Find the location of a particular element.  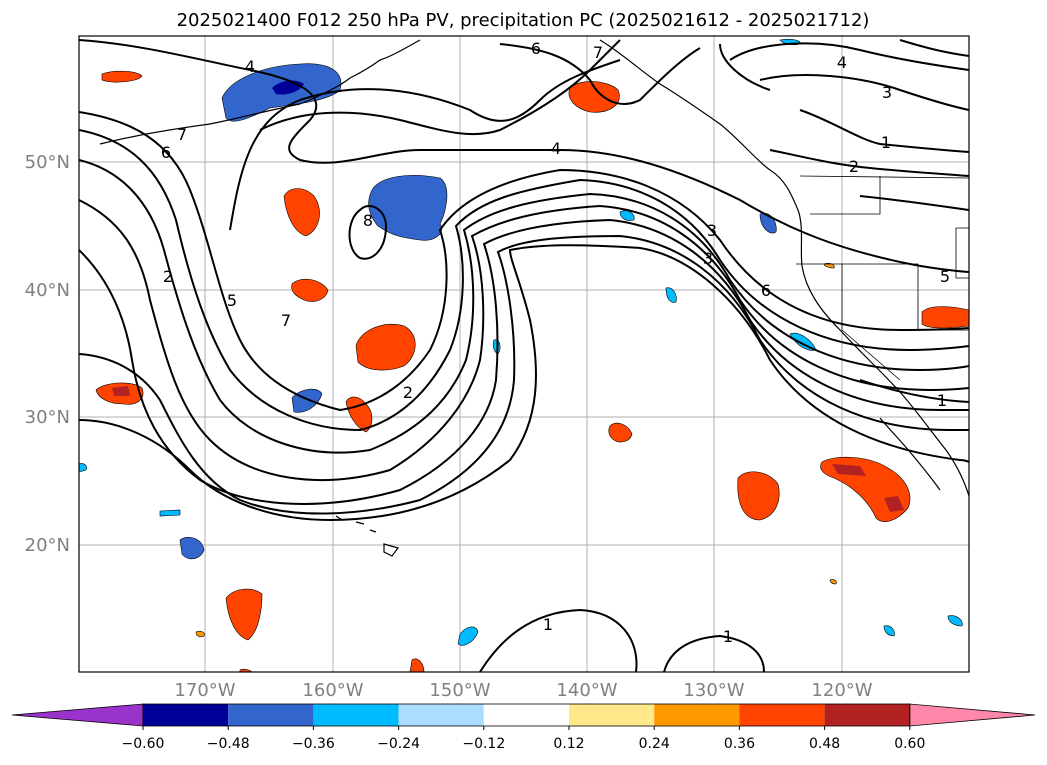

contour-label: 8 is located at coordinates (368, 220).